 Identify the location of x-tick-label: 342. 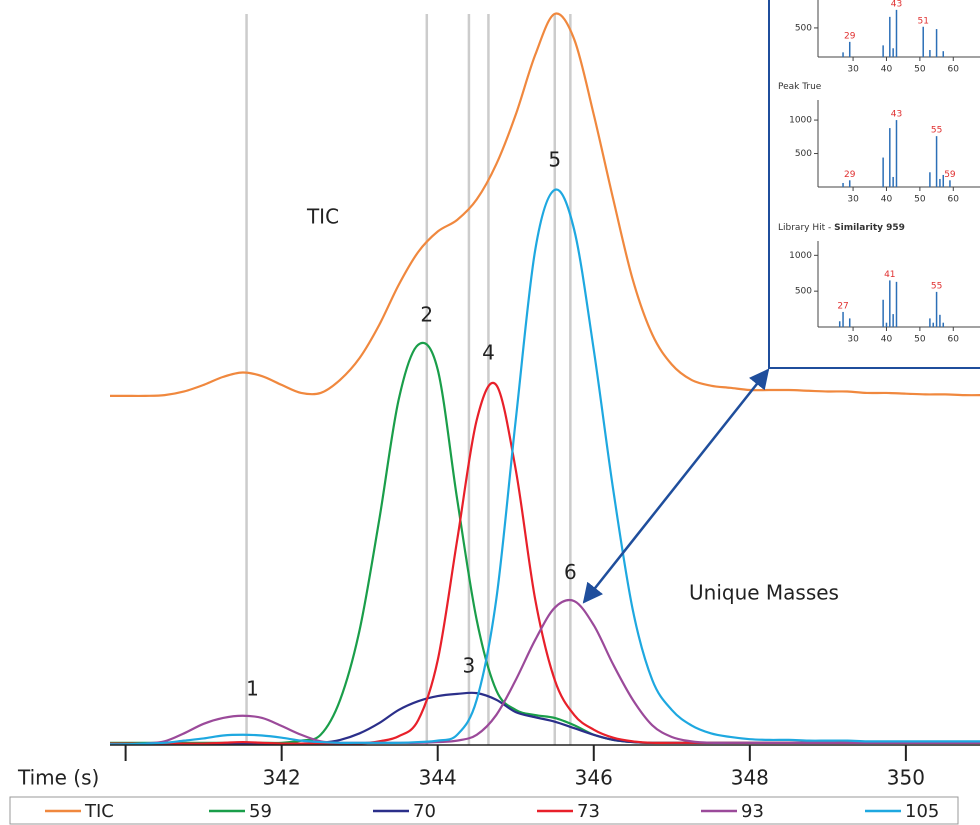
(282, 778).